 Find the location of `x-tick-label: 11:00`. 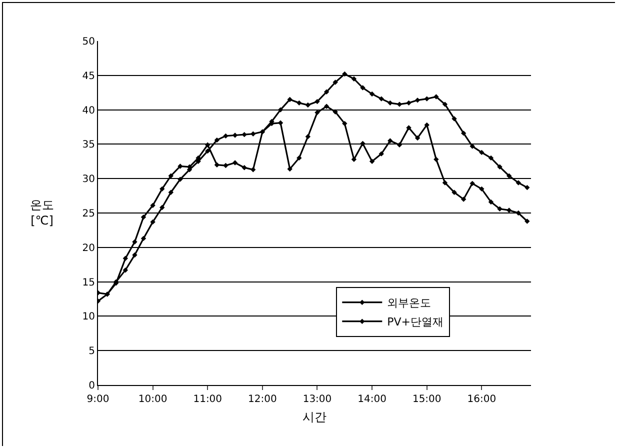

x-tick-label: 11:00 is located at coordinates (207, 399).